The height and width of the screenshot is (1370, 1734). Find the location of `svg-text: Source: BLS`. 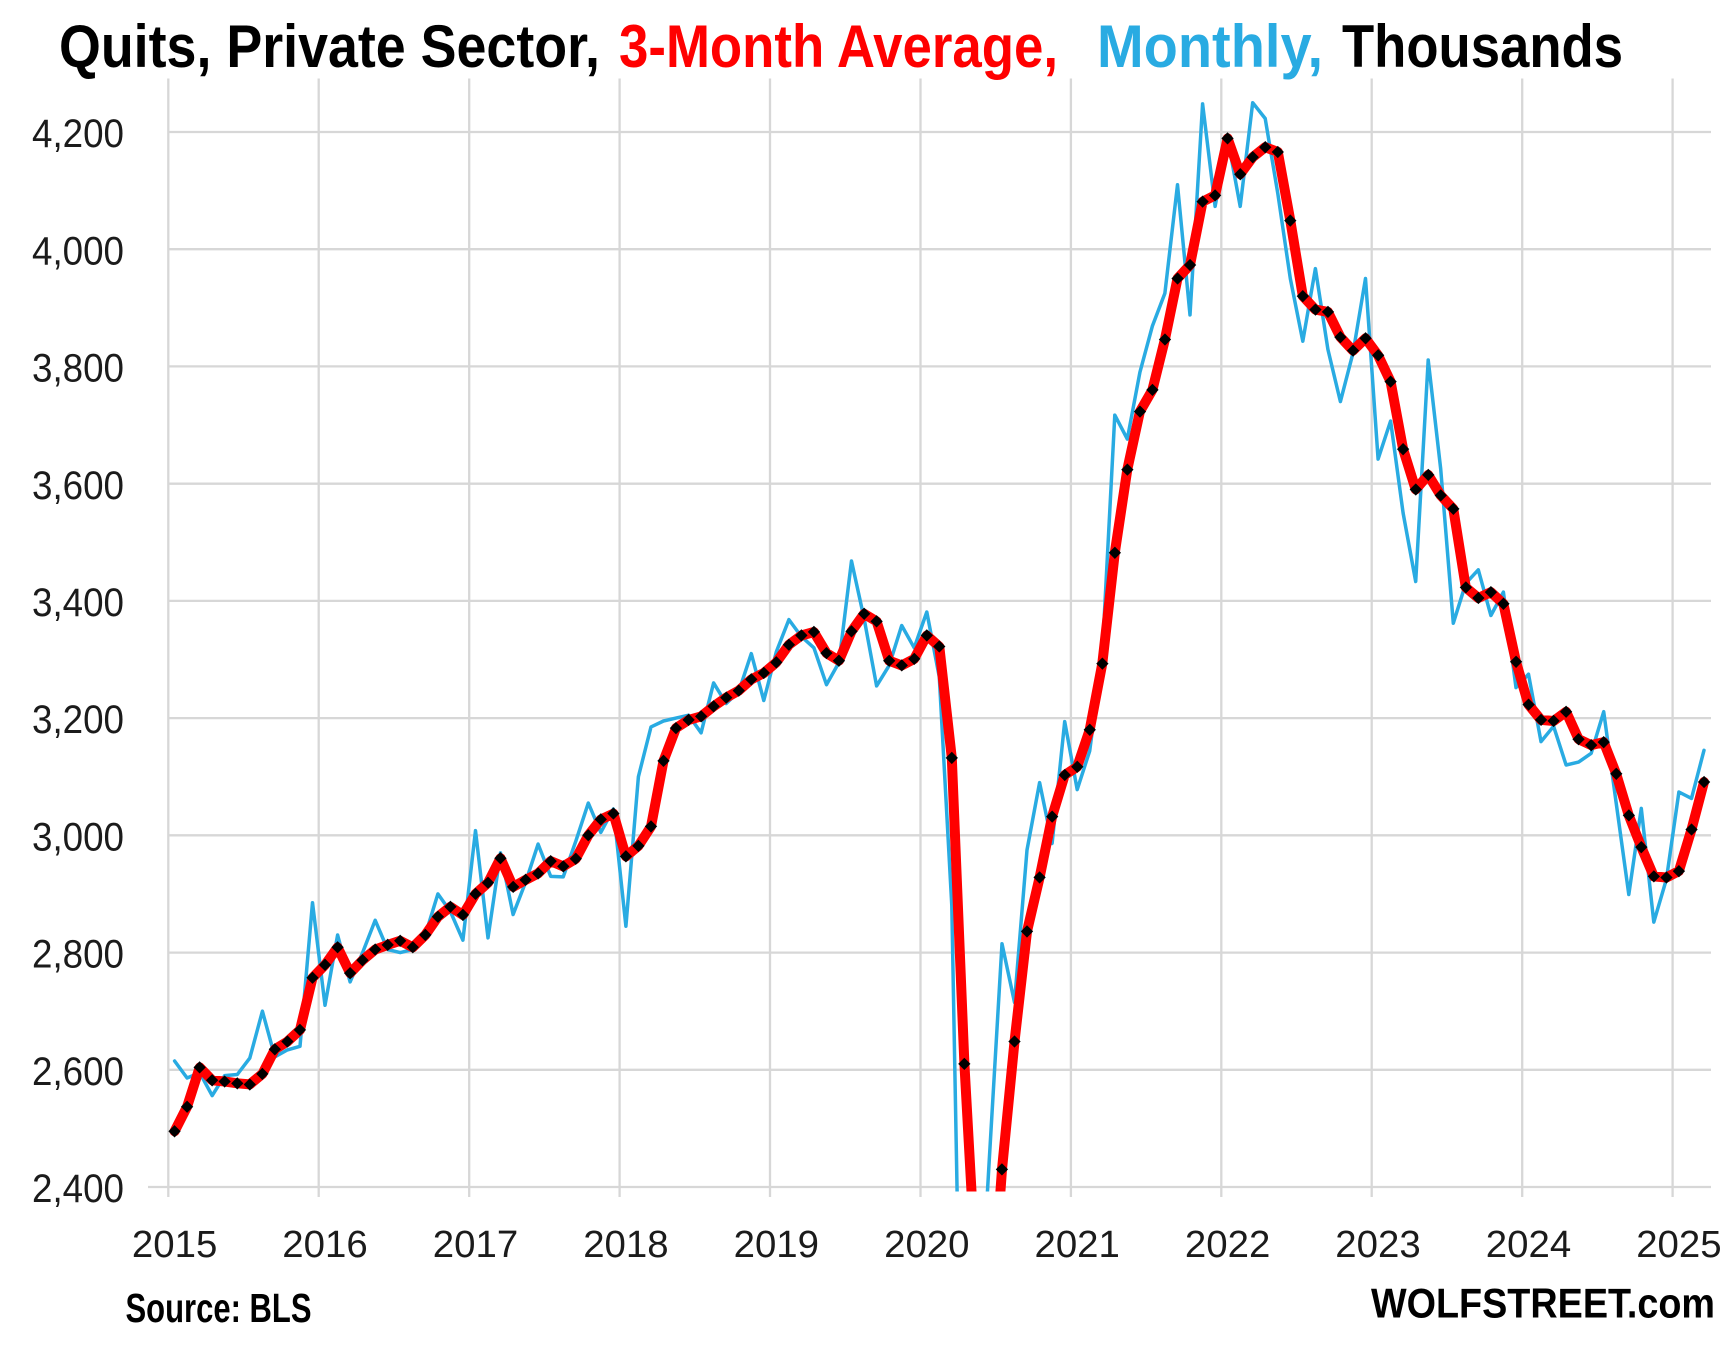

svg-text: Source: BLS is located at coordinates (219, 1308).